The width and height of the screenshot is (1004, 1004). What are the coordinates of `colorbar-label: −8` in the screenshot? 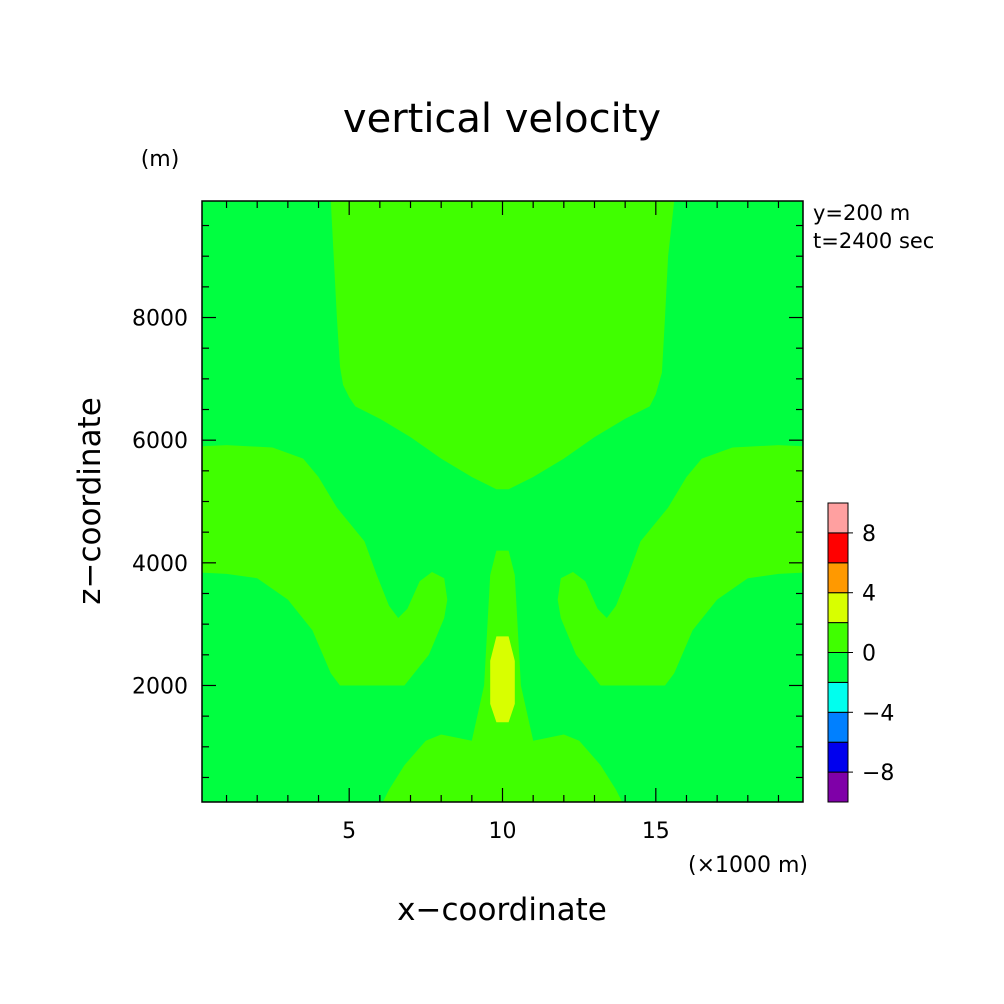 It's located at (878, 773).